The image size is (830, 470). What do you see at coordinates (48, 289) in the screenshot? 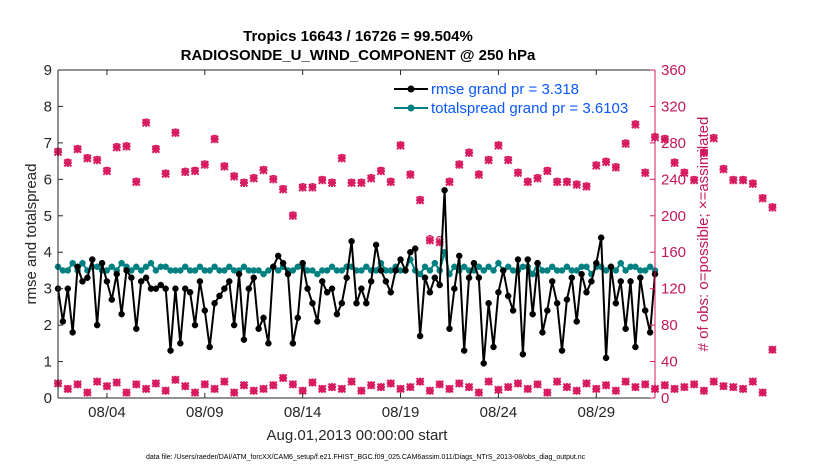
I see `y-tick-label-left: 3` at bounding box center [48, 289].